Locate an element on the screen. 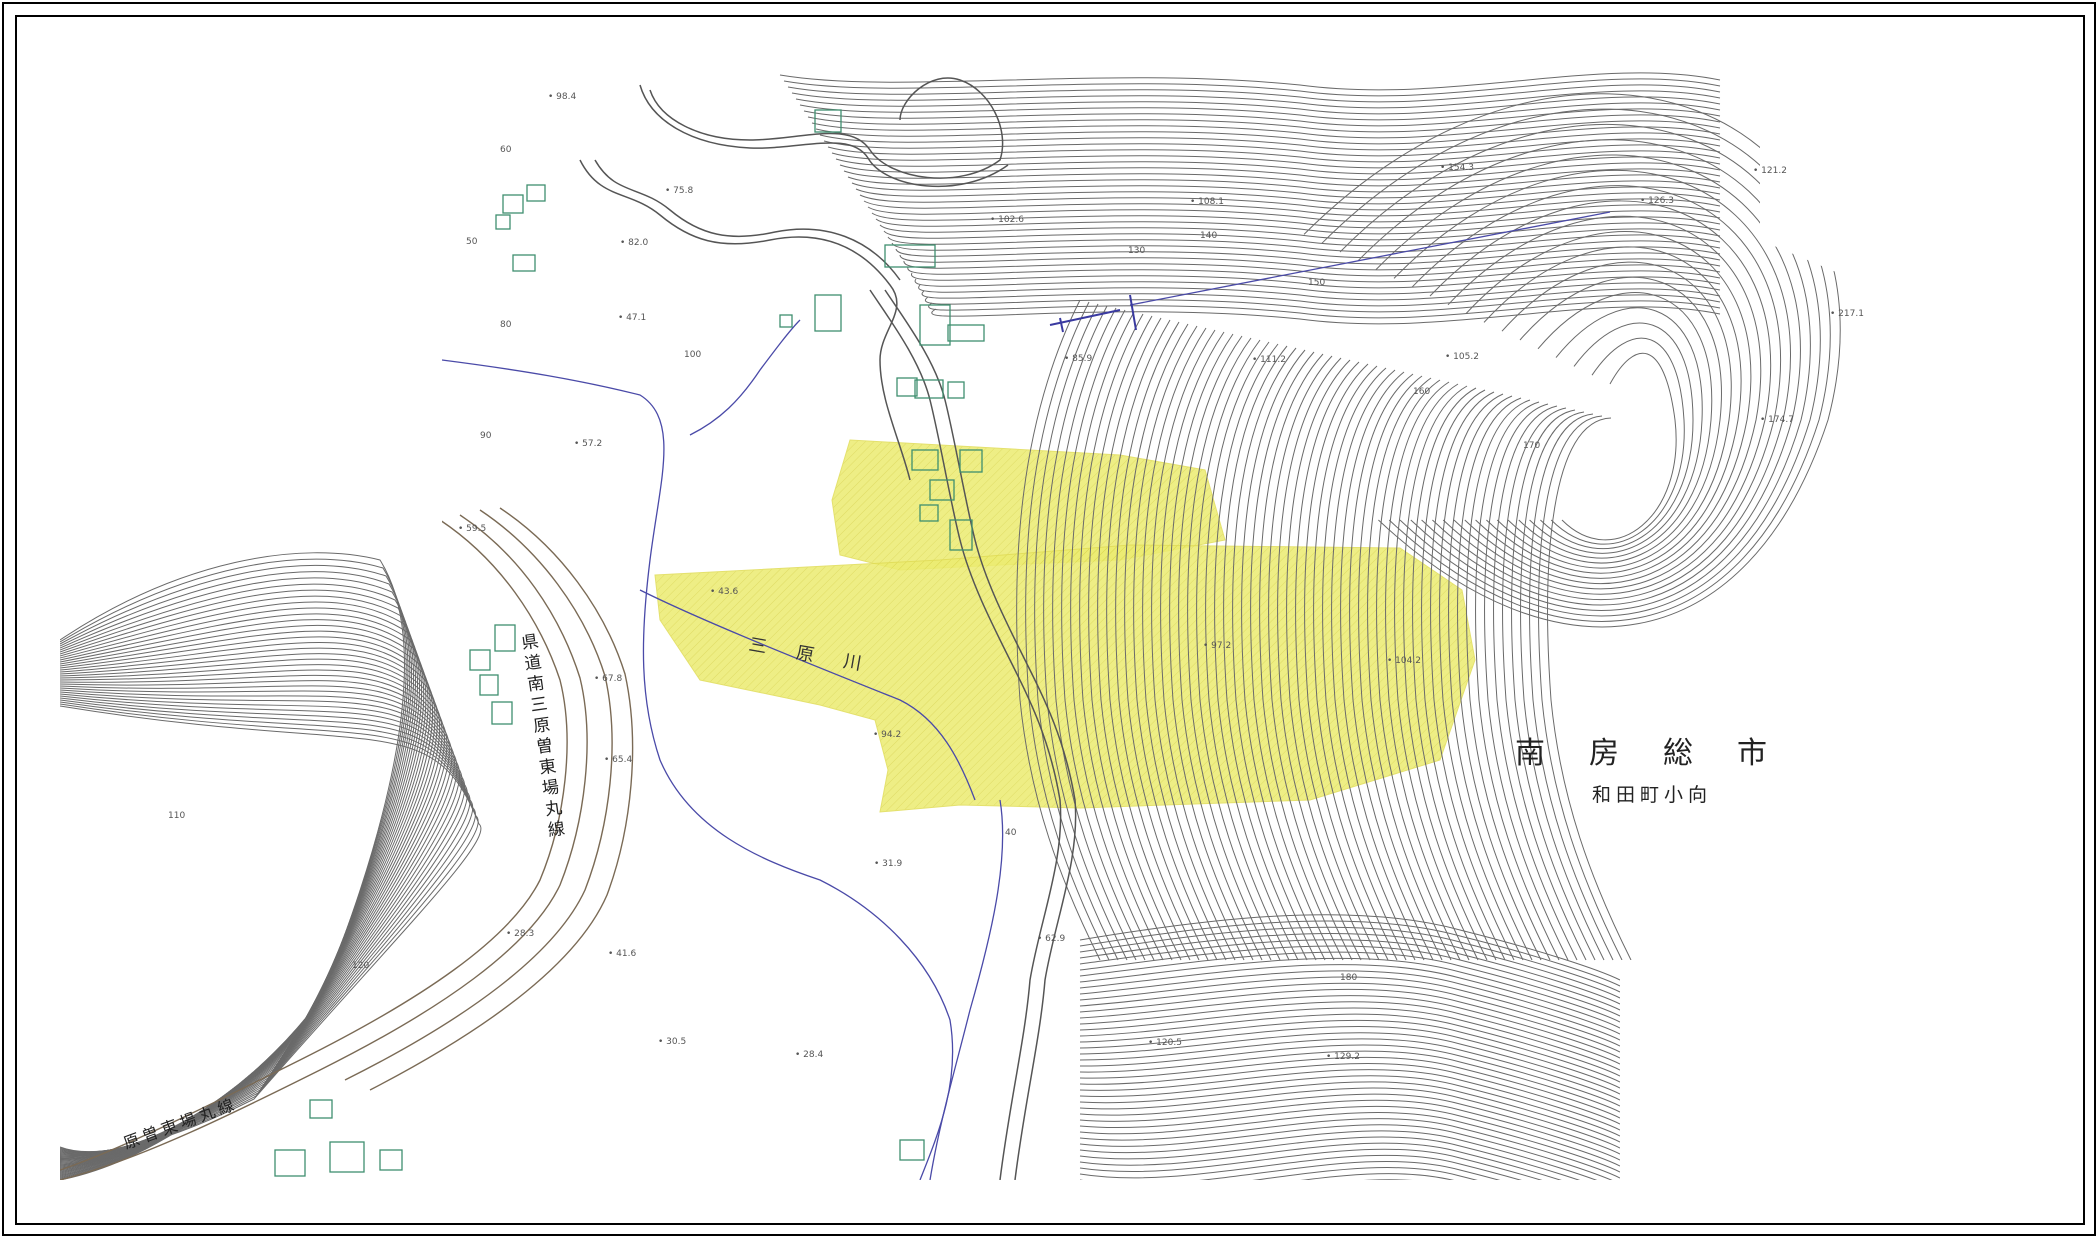 The height and width of the screenshot is (1240, 2100). spot-height: • 28.3 is located at coordinates (520, 934).